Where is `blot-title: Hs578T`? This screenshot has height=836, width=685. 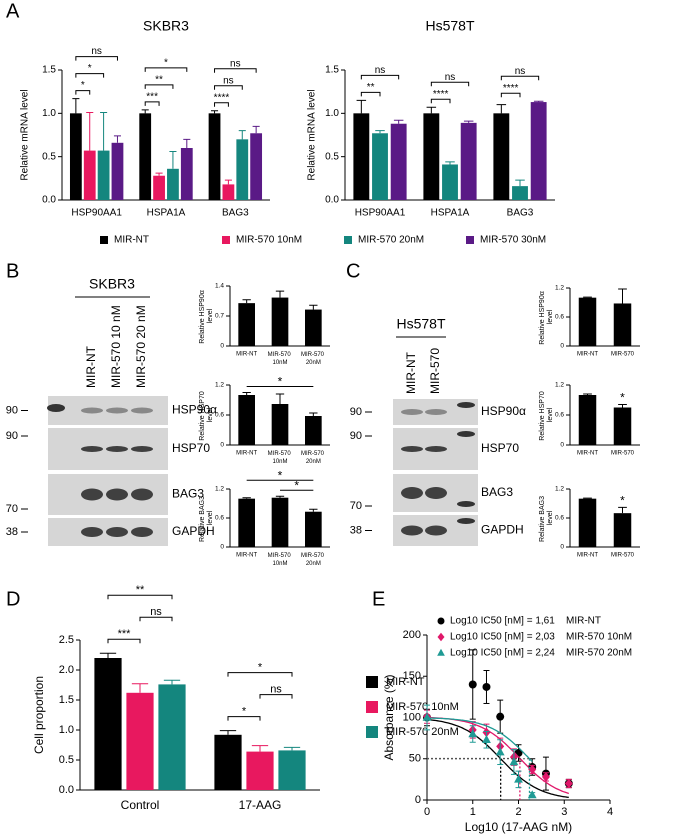
blot-title: Hs578T is located at coordinates (420, 324).